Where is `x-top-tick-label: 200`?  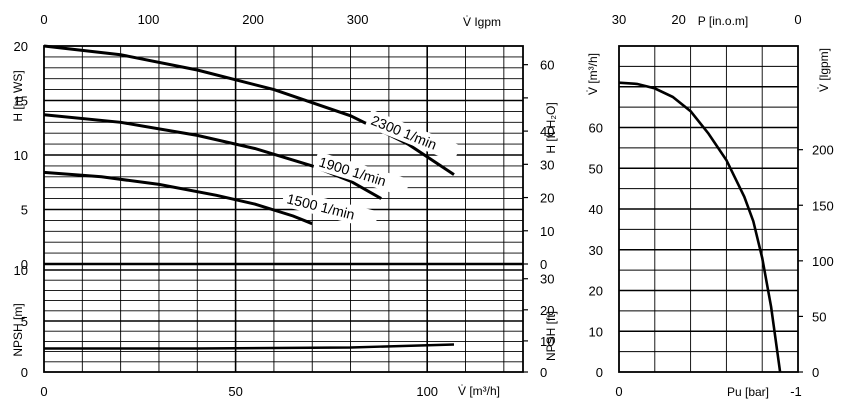
x-top-tick-label: 200 is located at coordinates (253, 19).